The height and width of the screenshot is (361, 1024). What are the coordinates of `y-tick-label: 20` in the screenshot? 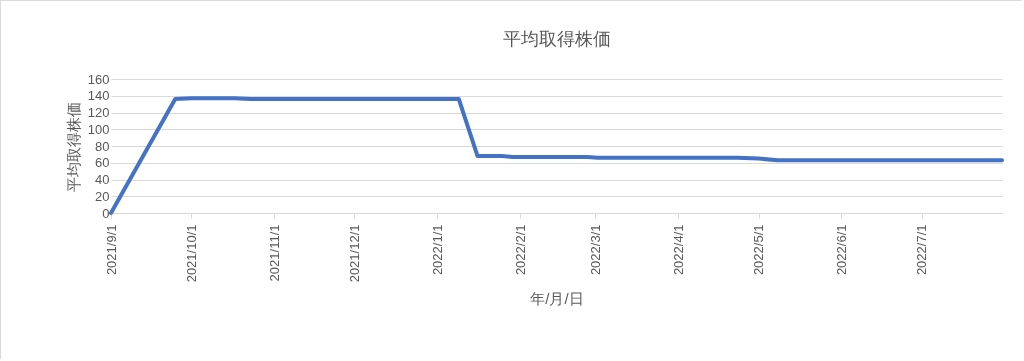 It's located at (102, 196).